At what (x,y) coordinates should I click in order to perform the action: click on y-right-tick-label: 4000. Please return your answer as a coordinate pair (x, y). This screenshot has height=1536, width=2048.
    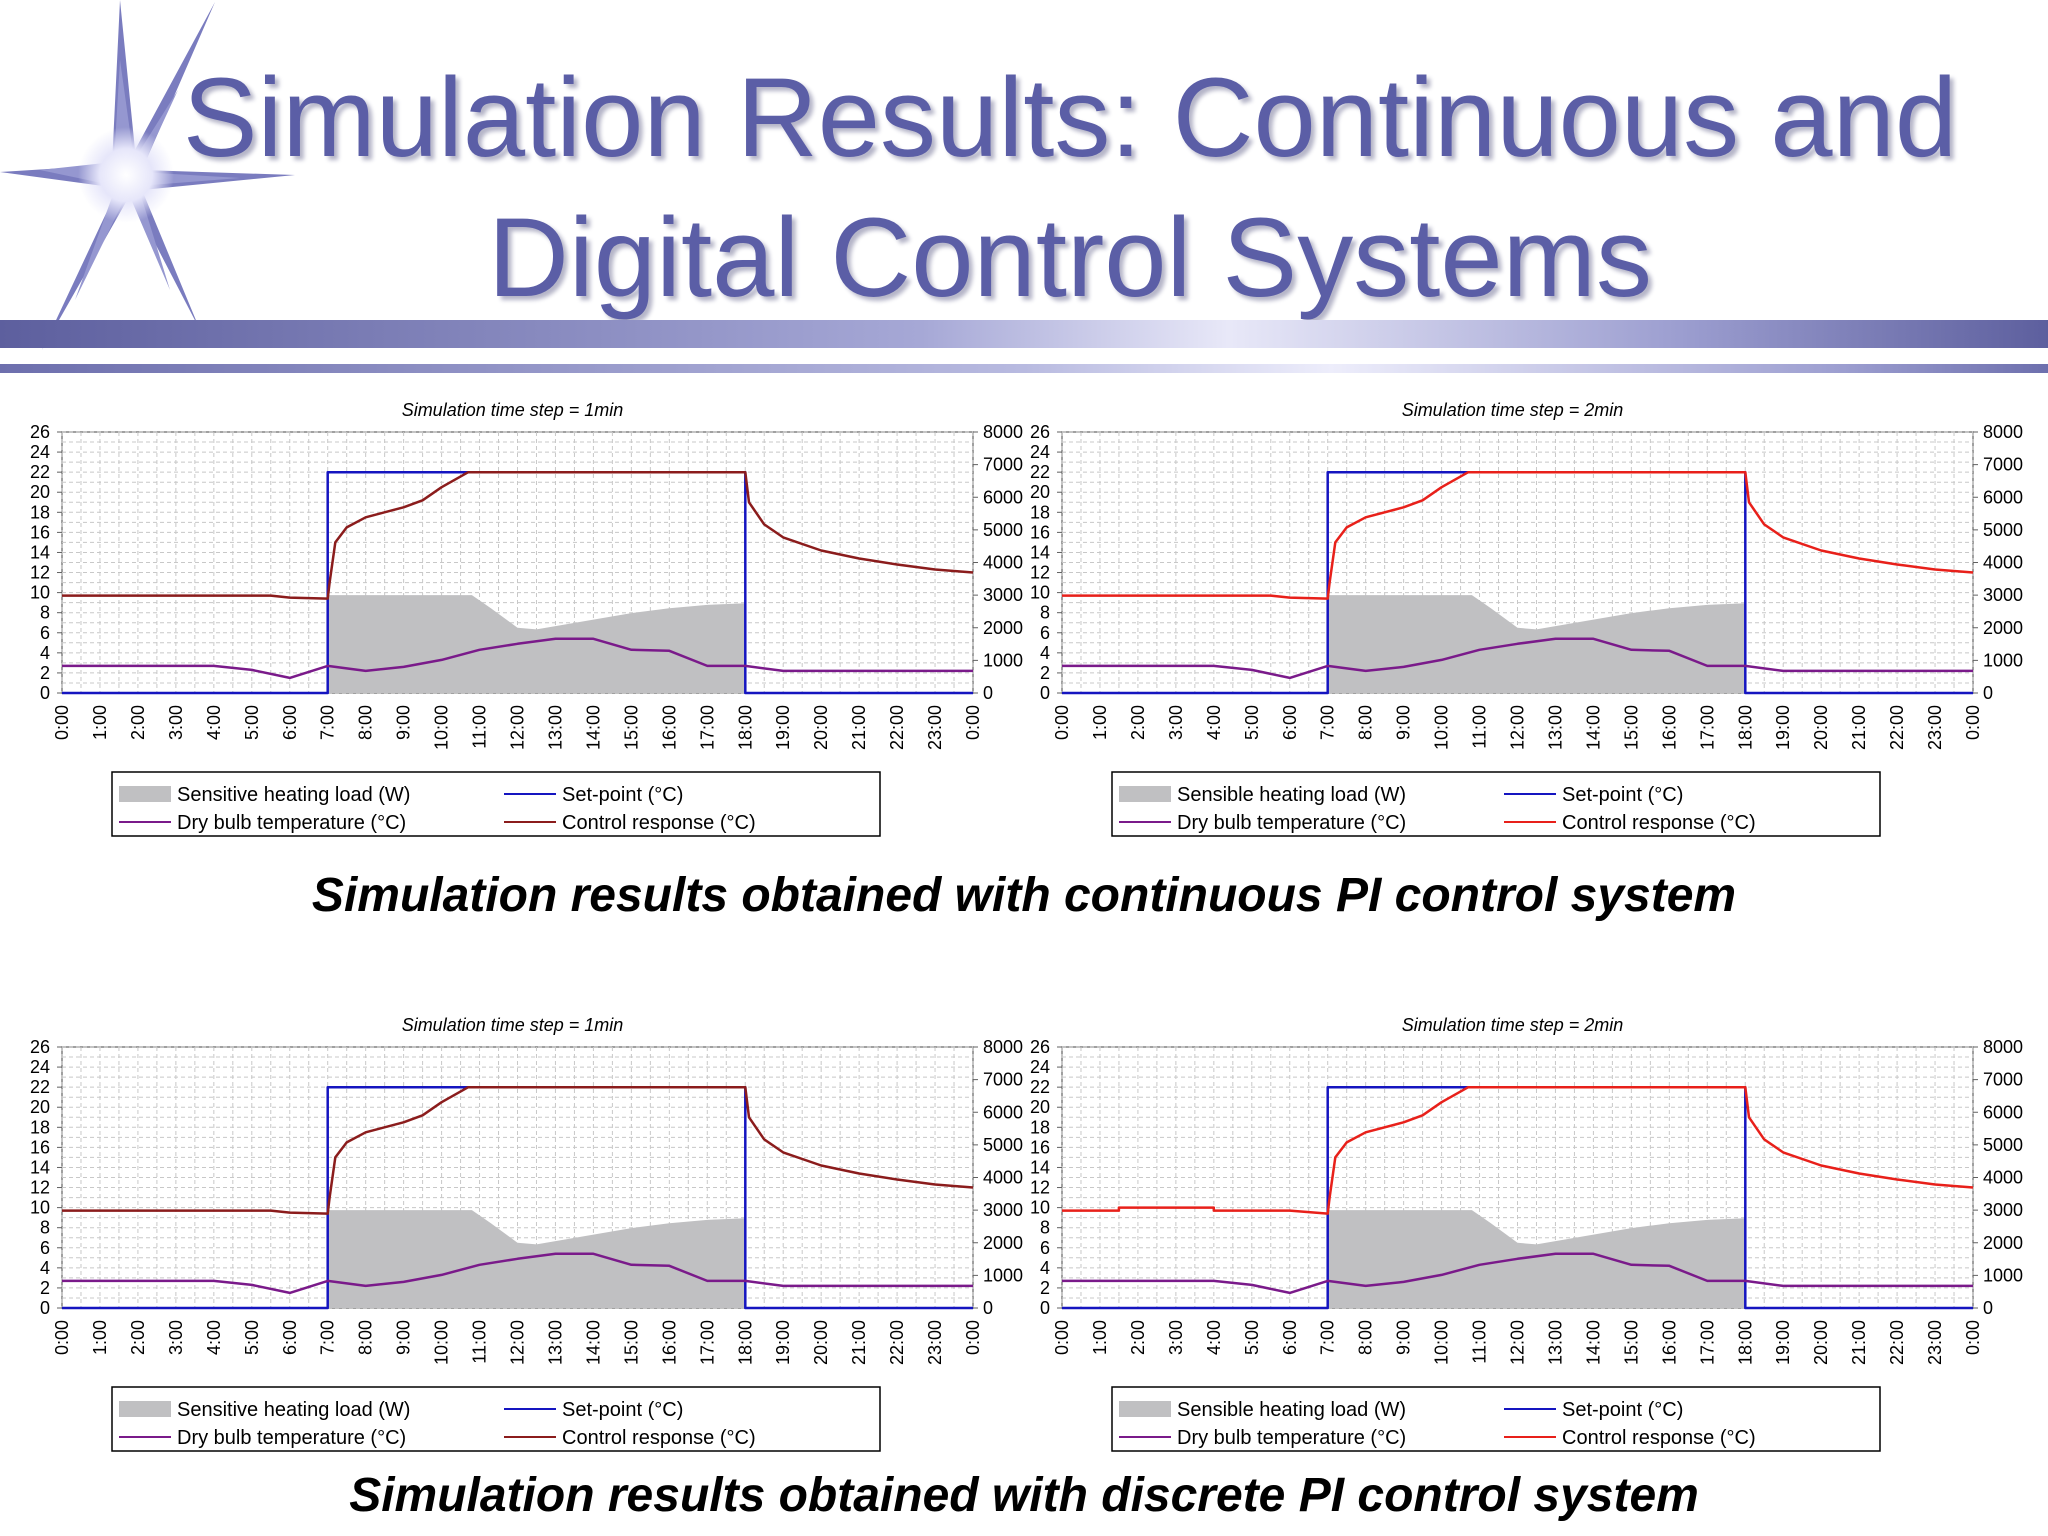
    Looking at the image, I should click on (2003, 1178).